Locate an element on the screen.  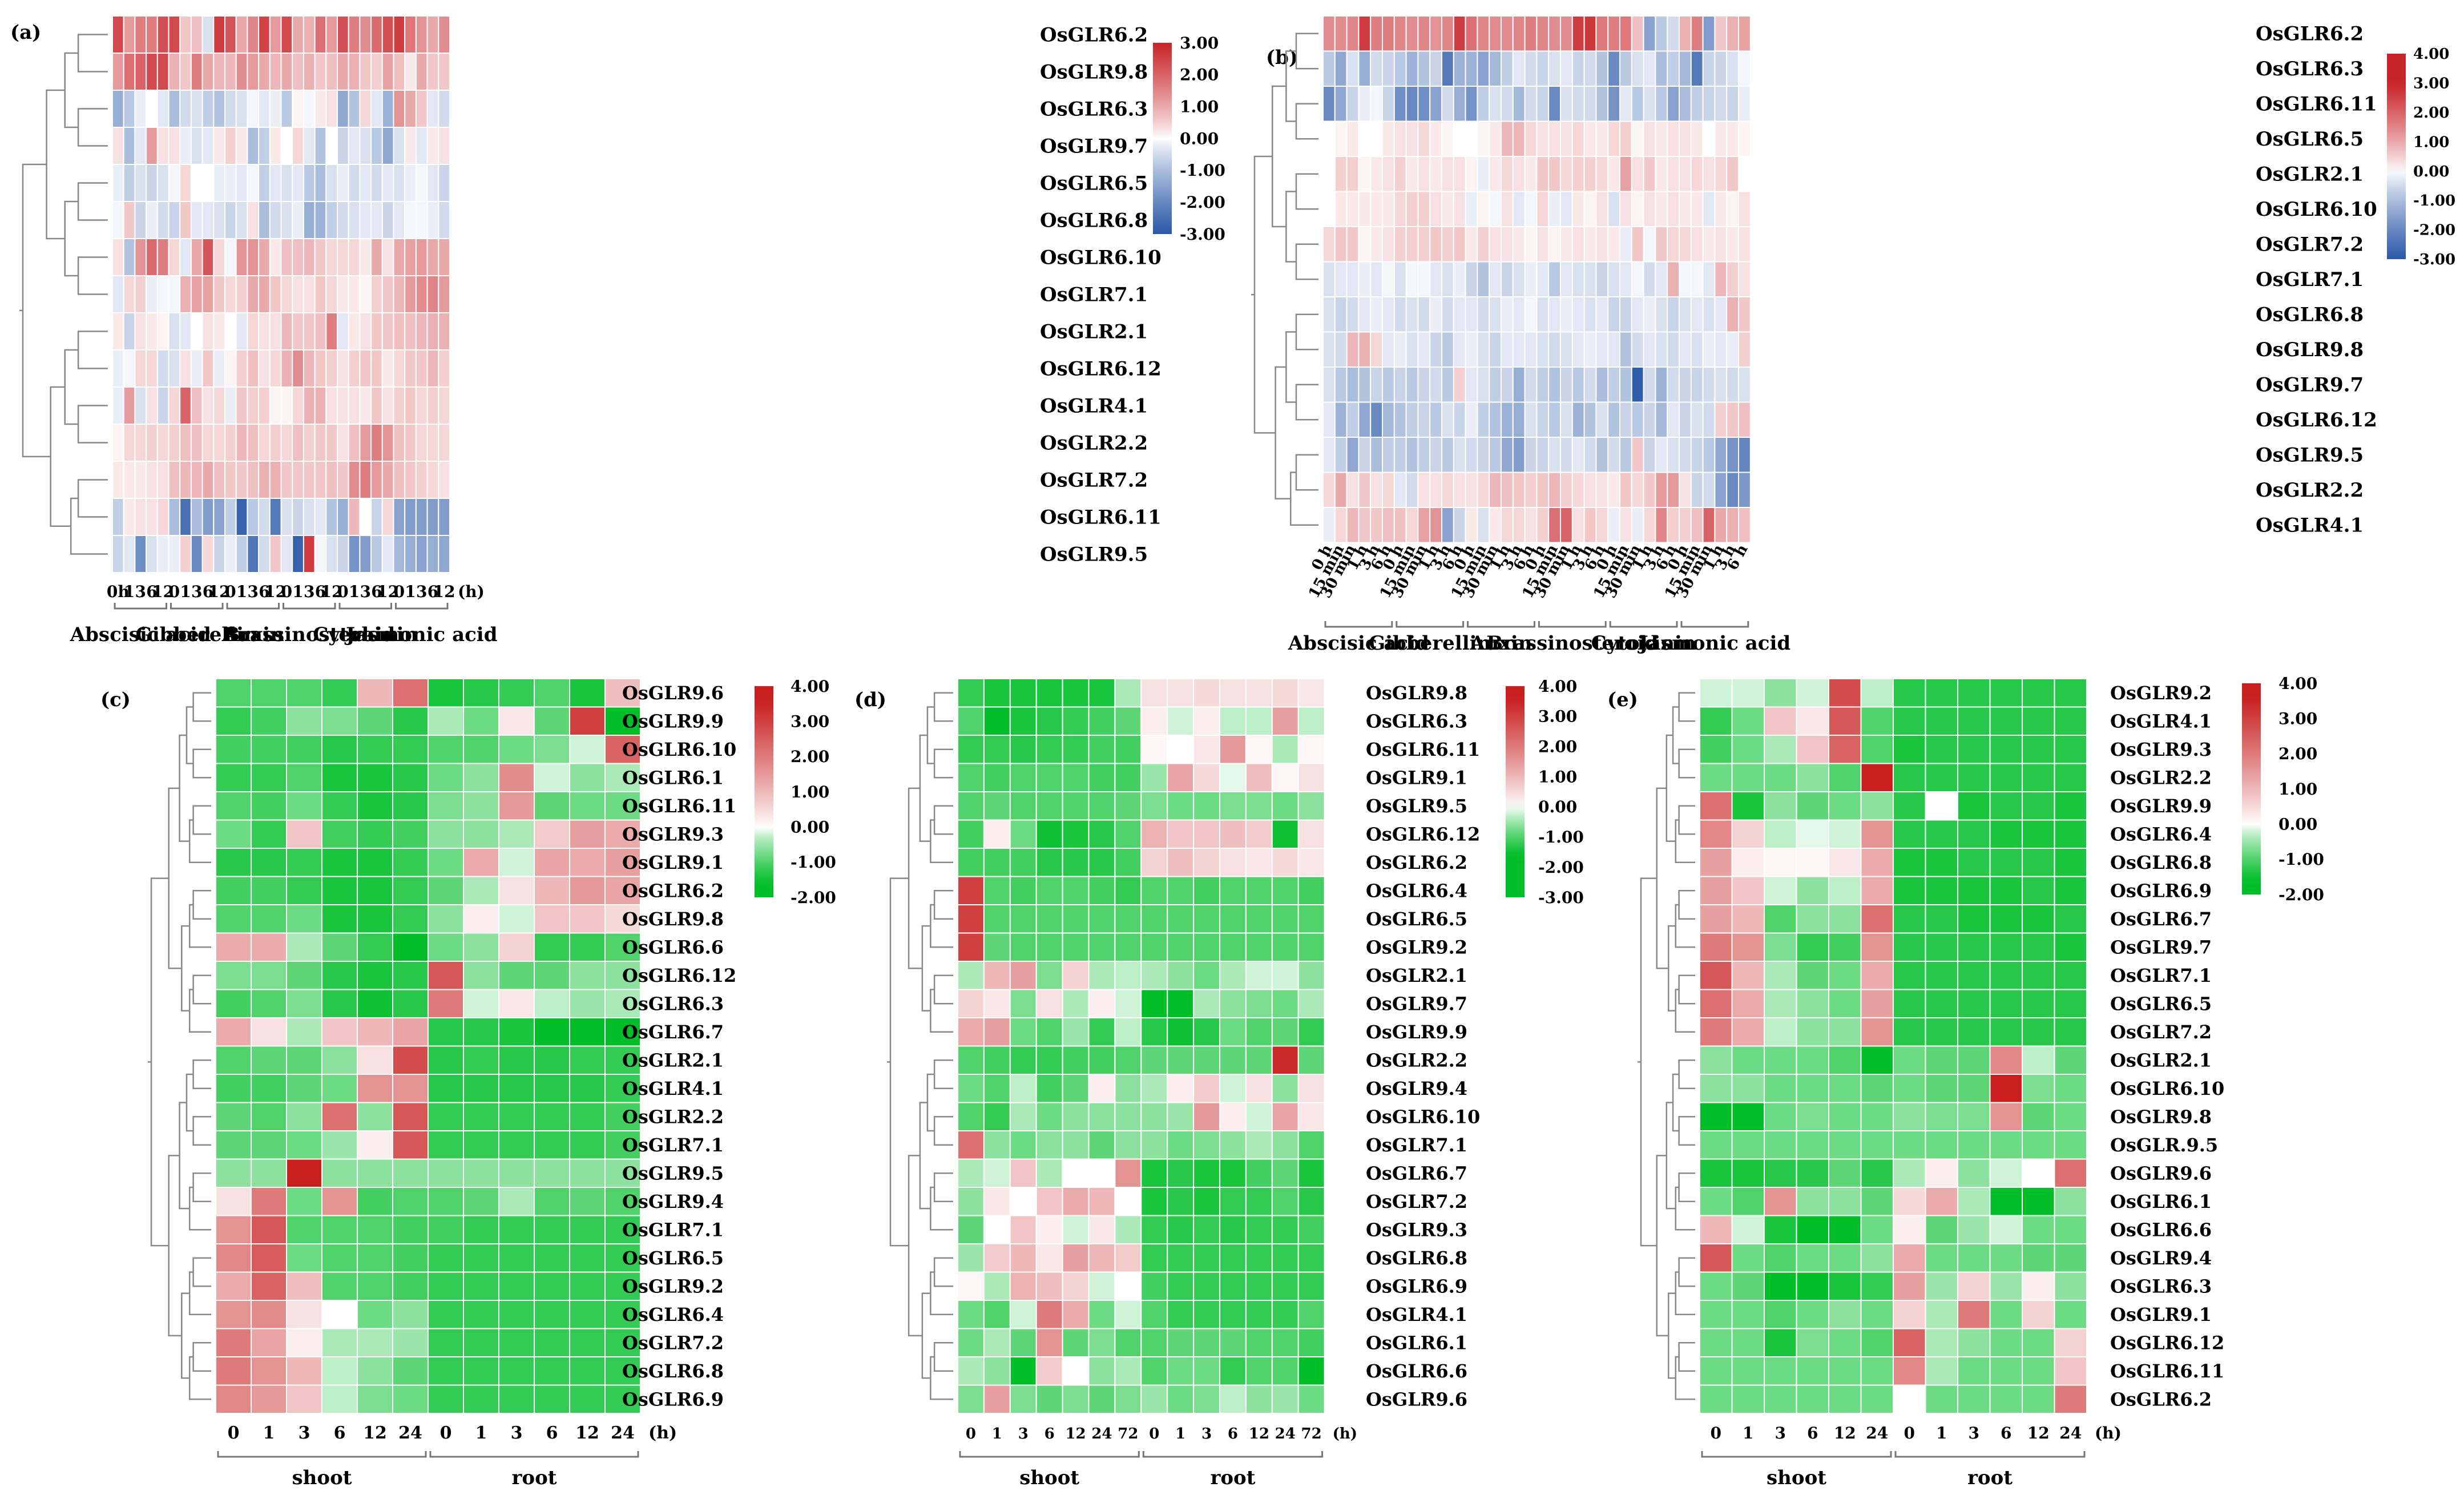
group-label: root is located at coordinates (534, 1477).